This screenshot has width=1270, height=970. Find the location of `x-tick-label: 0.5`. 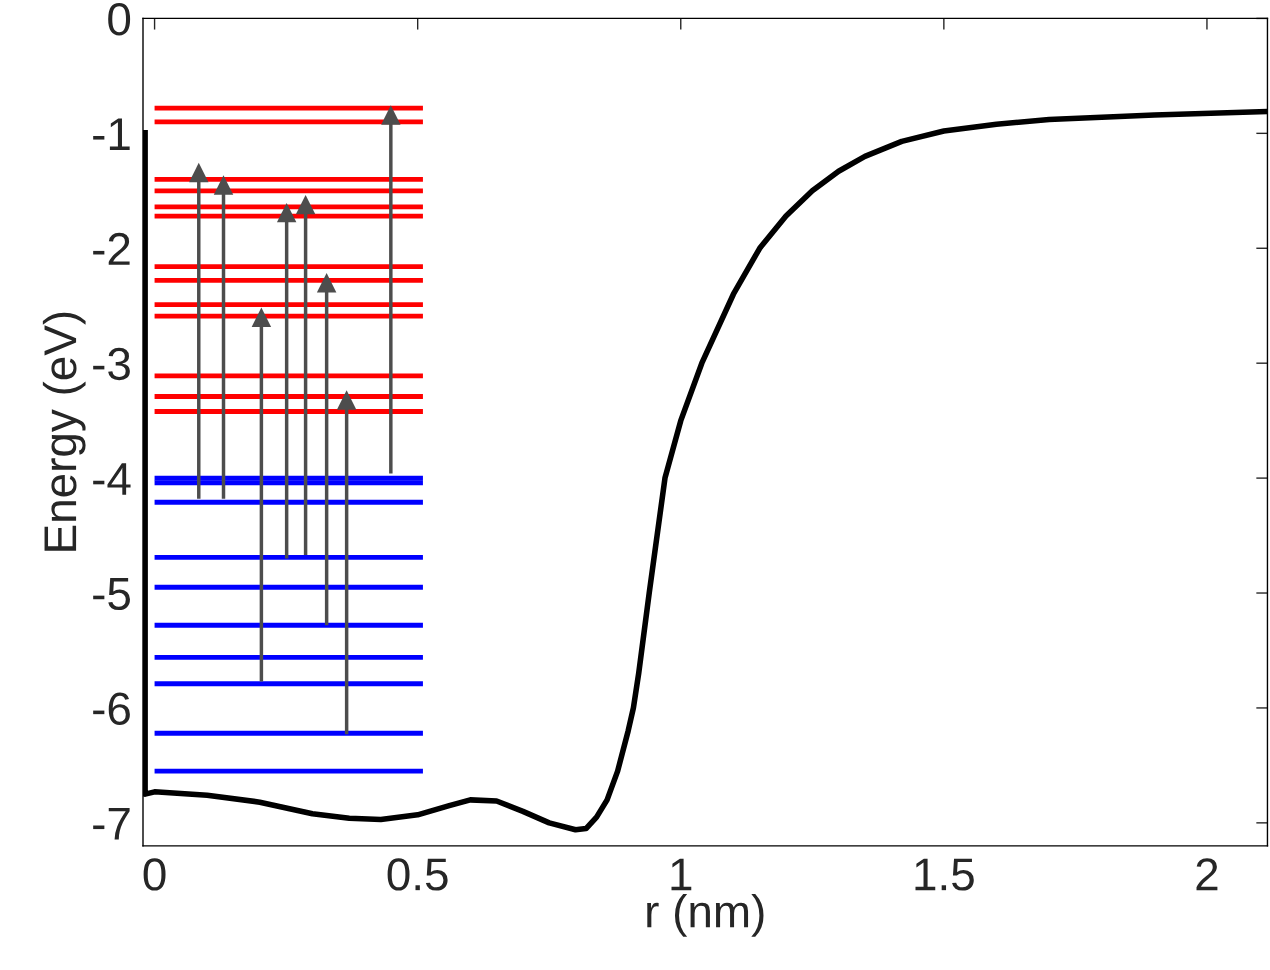

x-tick-label: 0.5 is located at coordinates (417, 874).